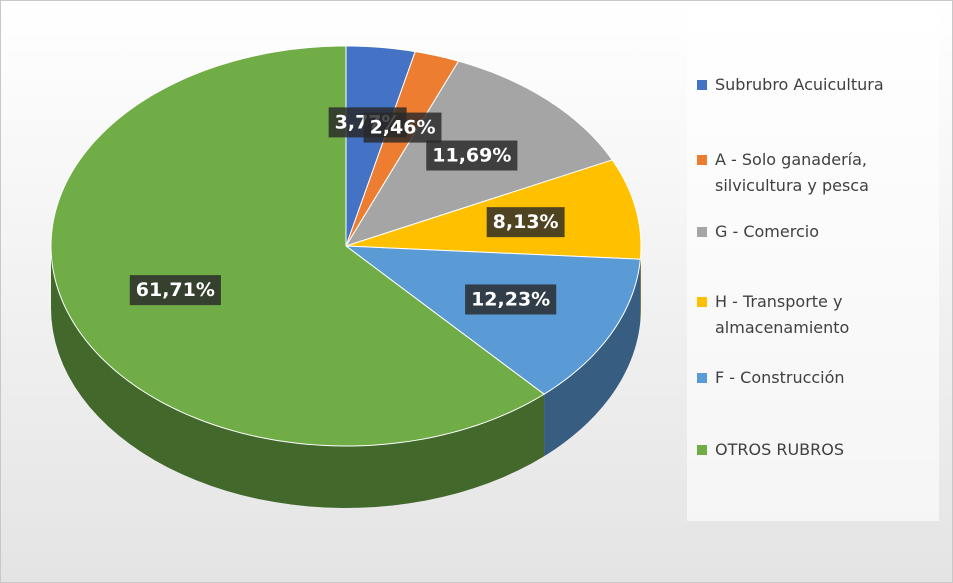 The width and height of the screenshot is (953, 583). I want to click on data-label: 61,71%, so click(175, 290).